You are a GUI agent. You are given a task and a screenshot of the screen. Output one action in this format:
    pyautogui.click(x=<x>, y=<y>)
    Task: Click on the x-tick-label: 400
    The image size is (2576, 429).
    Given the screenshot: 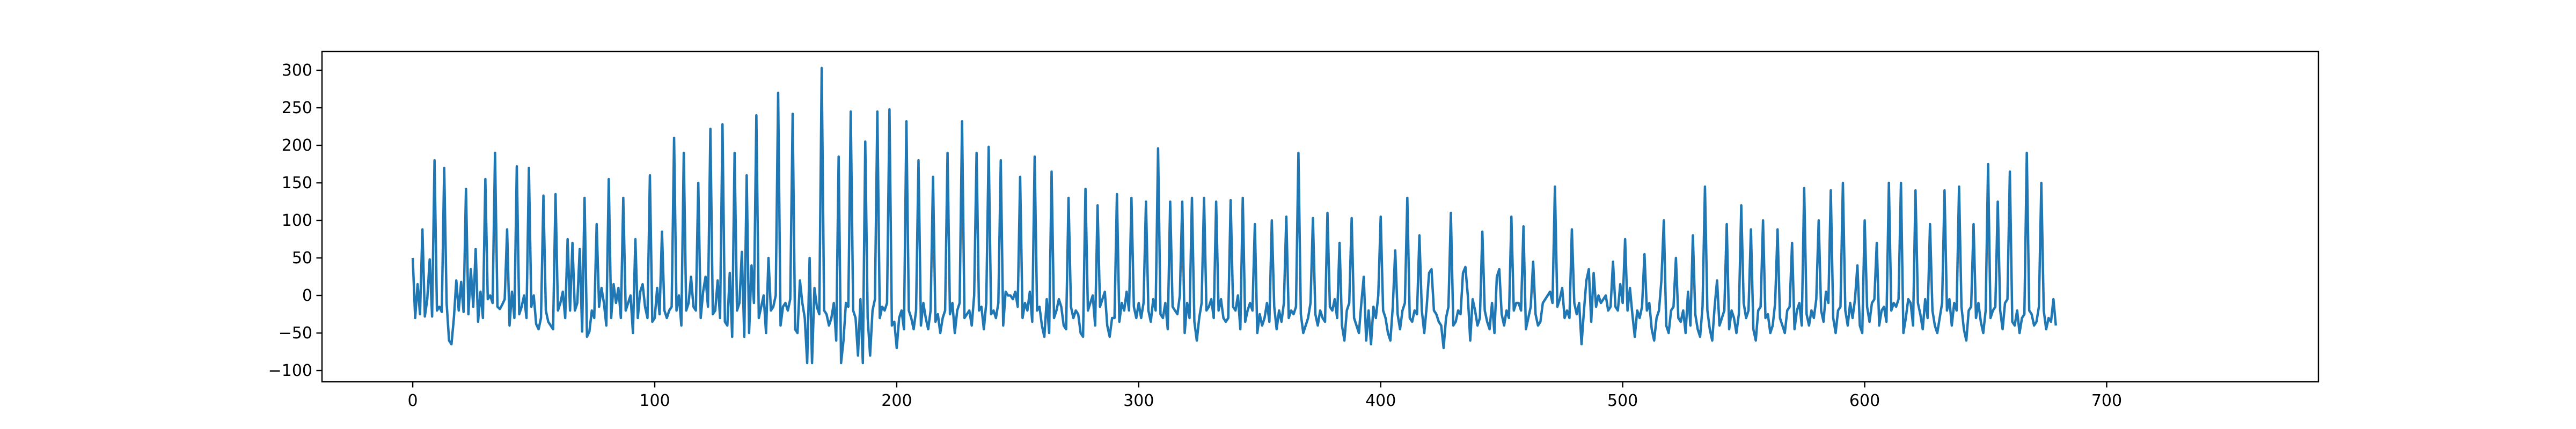 What is the action you would take?
    pyautogui.click(x=1380, y=400)
    